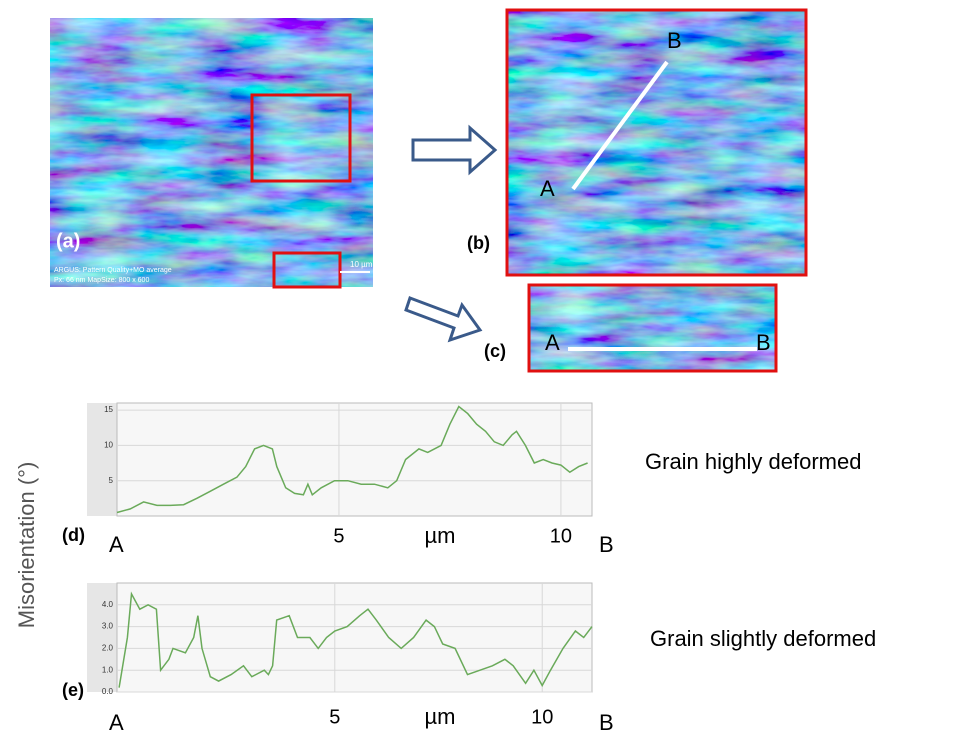  Describe the element at coordinates (73, 690) in the screenshot. I see `panel-label: (e)` at that location.